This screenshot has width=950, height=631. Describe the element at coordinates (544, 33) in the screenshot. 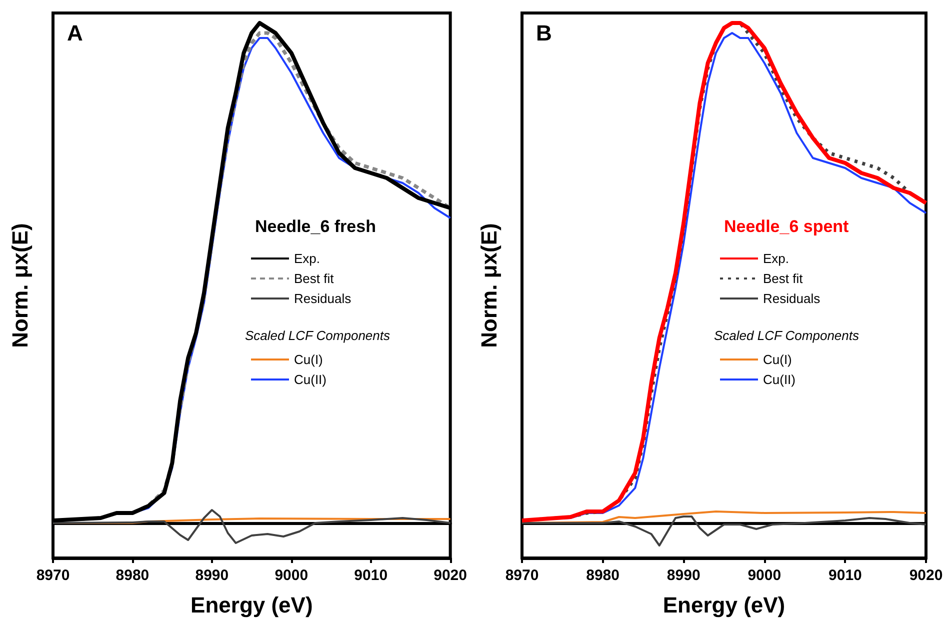

I see `annotation: B` at that location.